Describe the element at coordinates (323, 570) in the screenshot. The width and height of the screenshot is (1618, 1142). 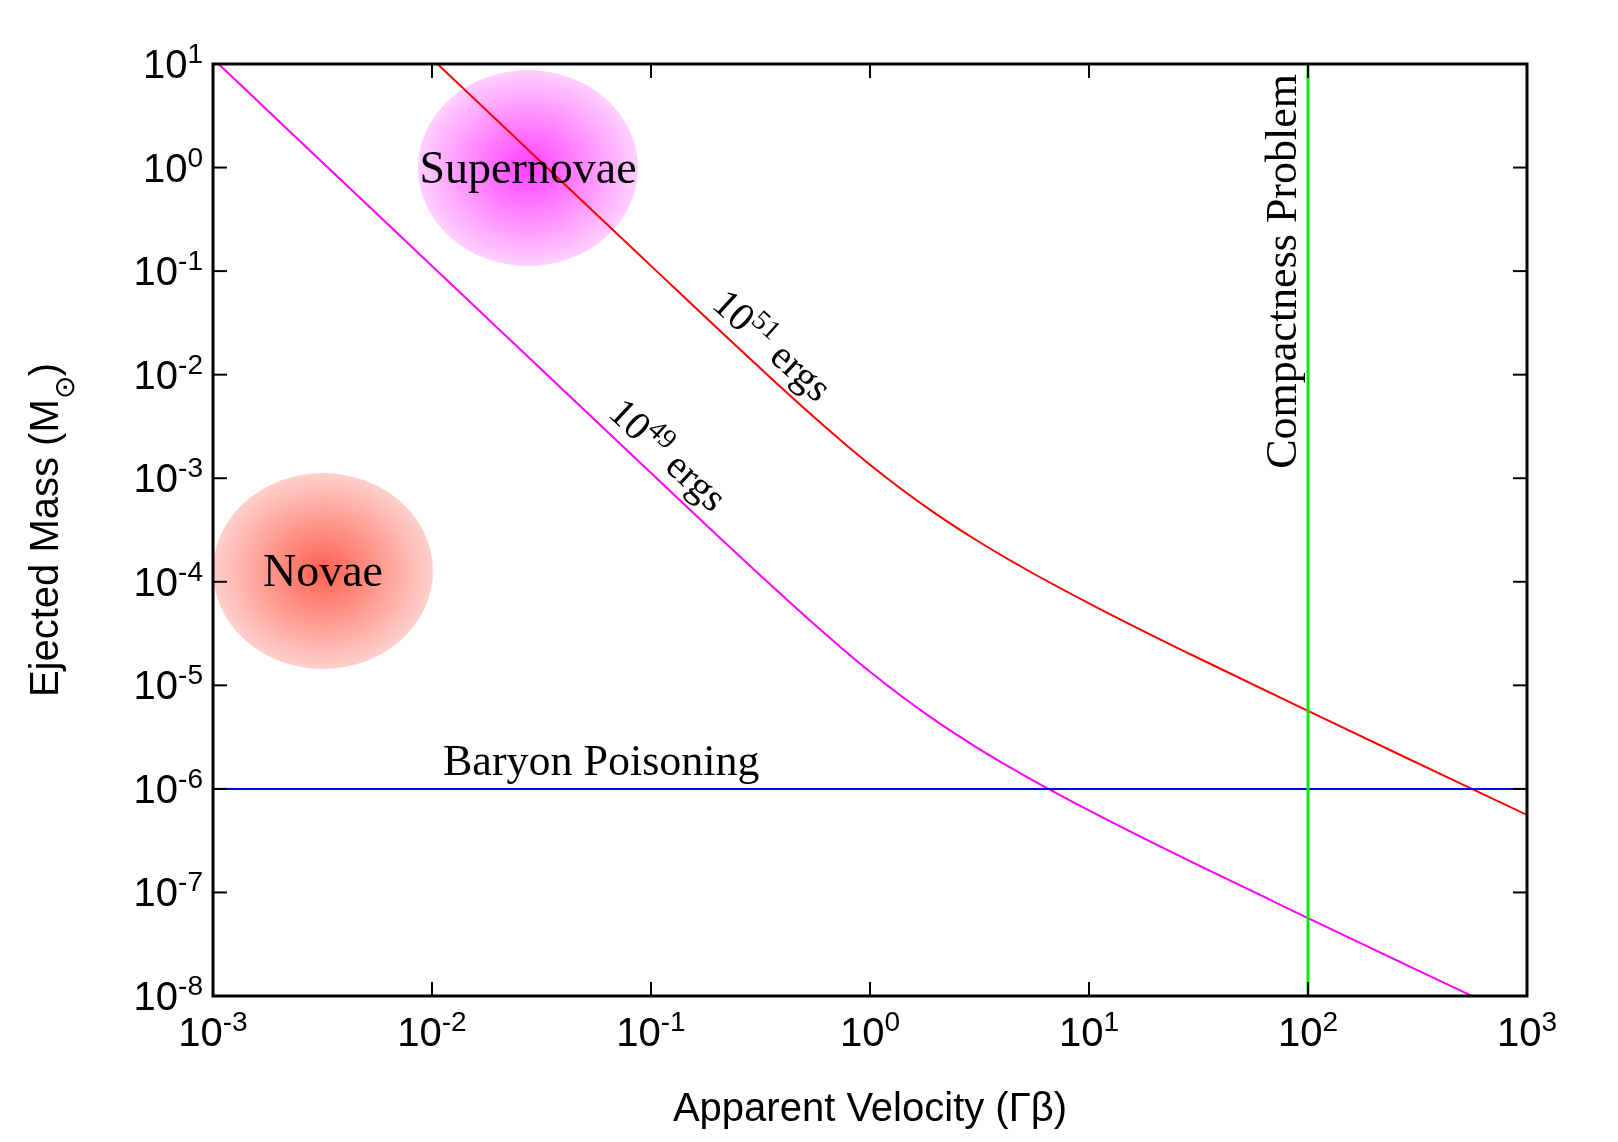
I see `annotation: Novae` at that location.